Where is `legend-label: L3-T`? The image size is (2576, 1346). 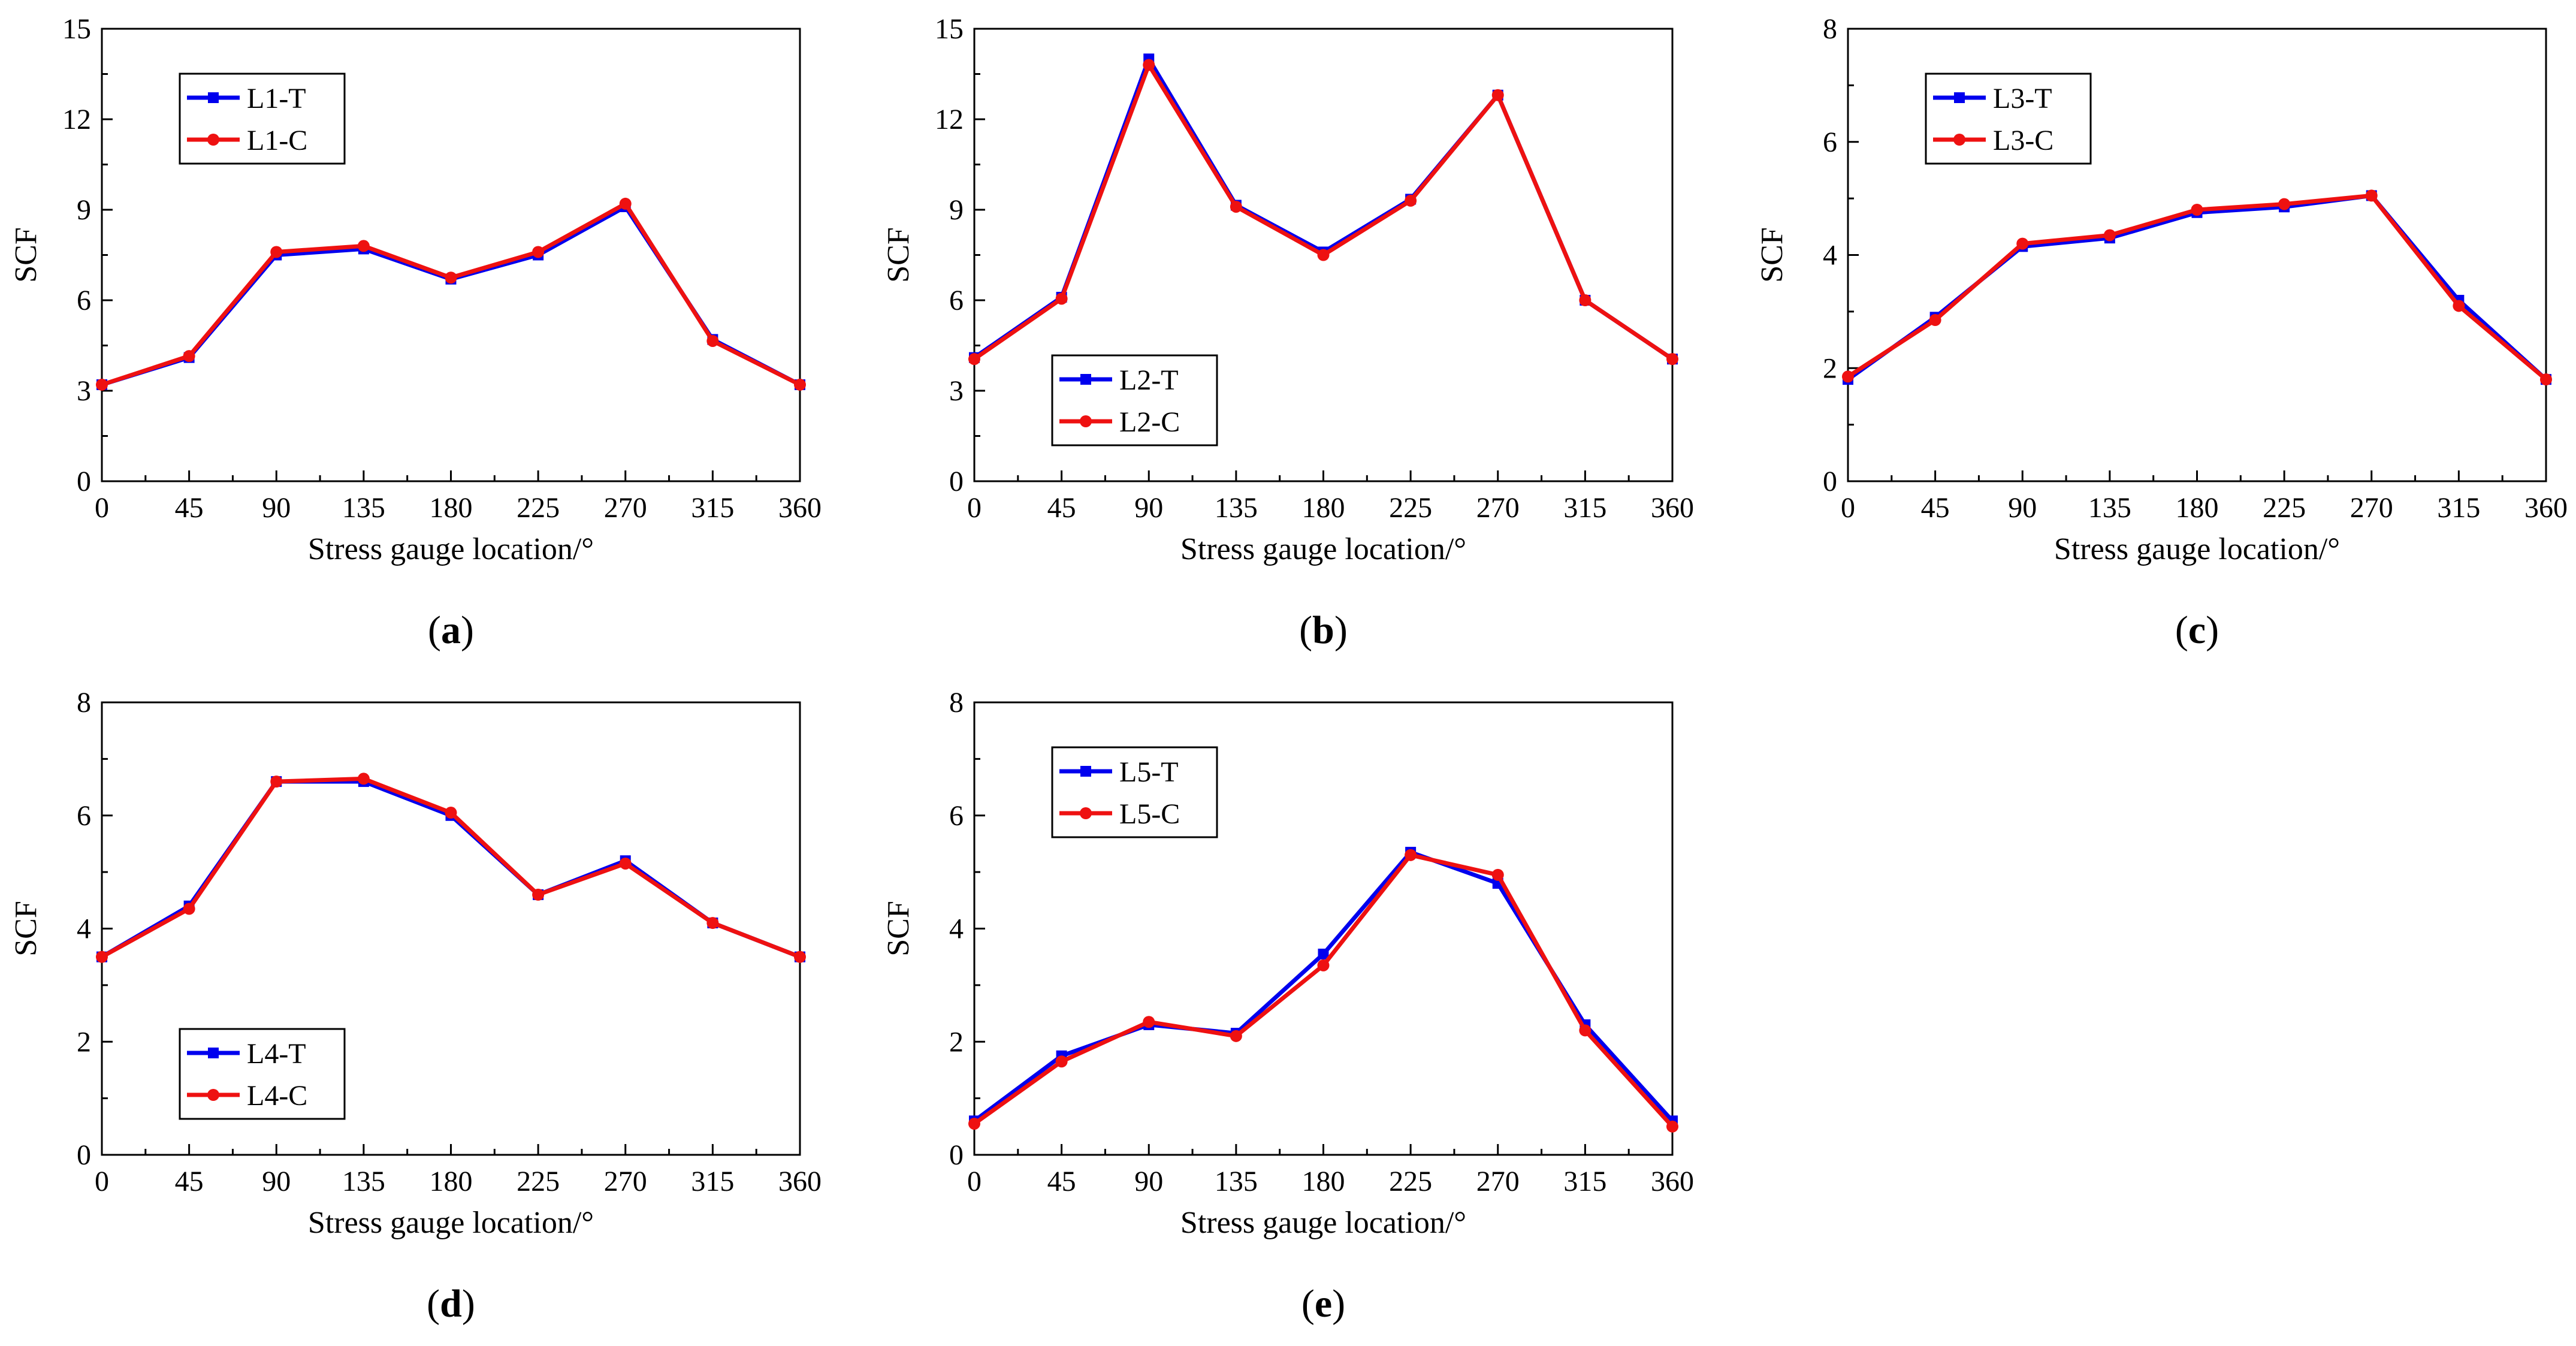 legend-label: L3-T is located at coordinates (2023, 99).